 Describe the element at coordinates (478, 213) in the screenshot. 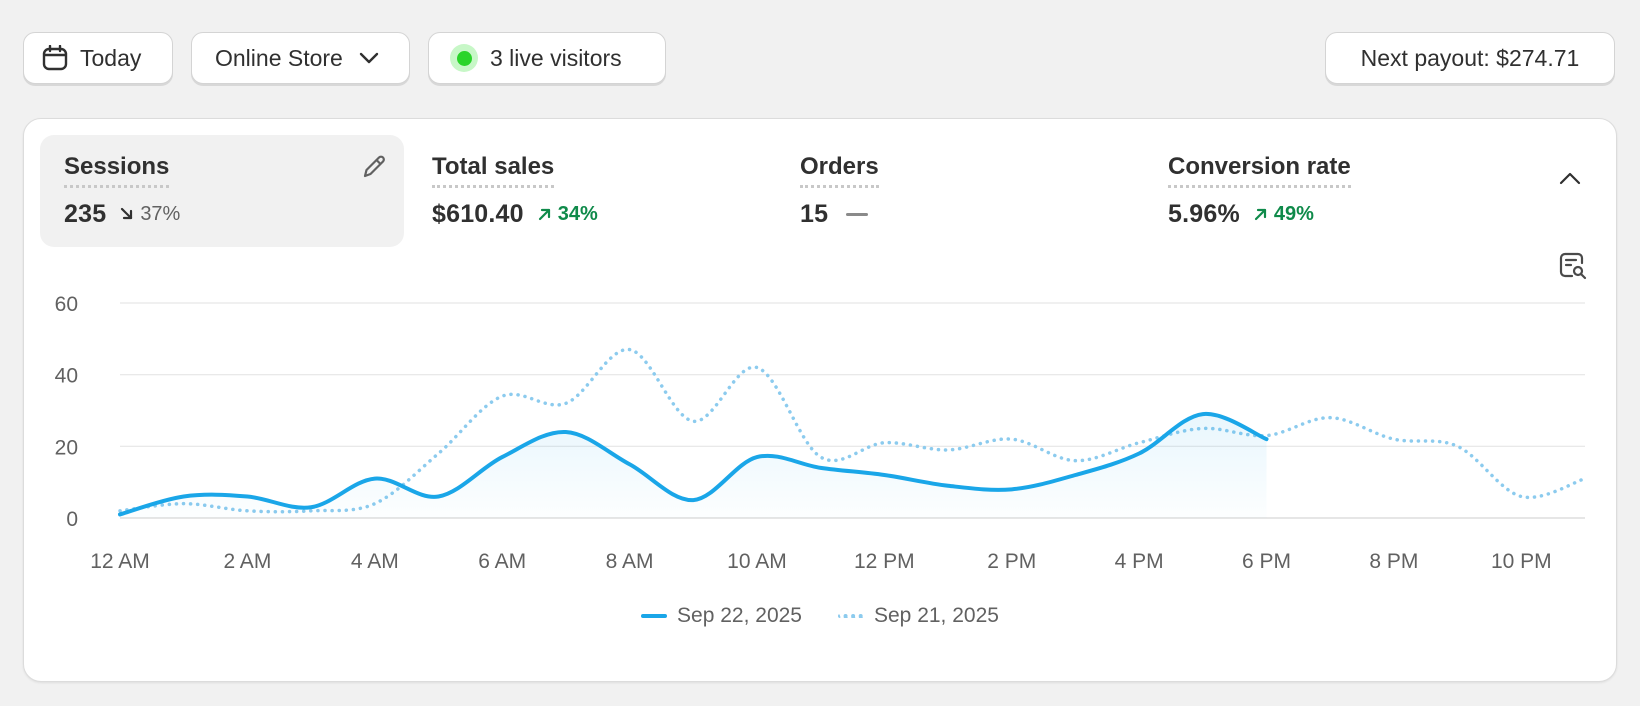

I see `metric-value: $610.40` at that location.